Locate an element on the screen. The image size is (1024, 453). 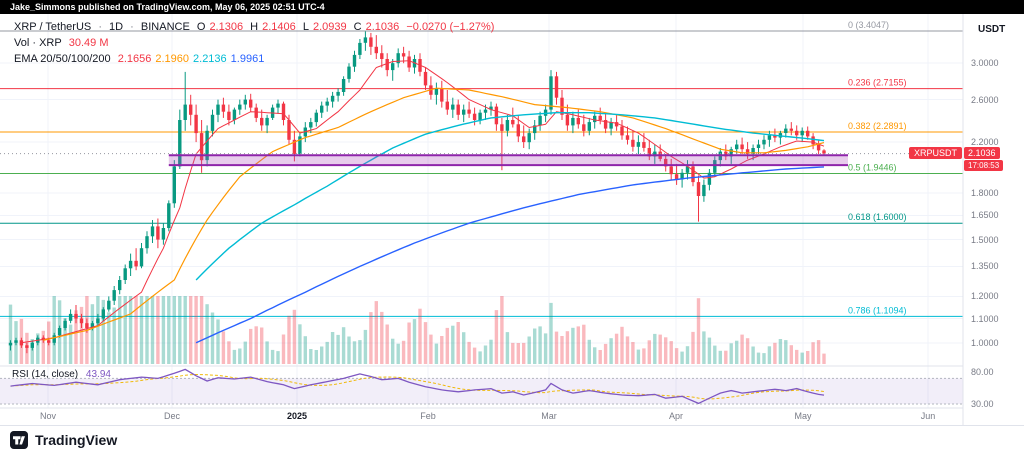
ema50-legend-value: 2.1960 is located at coordinates (172, 59).